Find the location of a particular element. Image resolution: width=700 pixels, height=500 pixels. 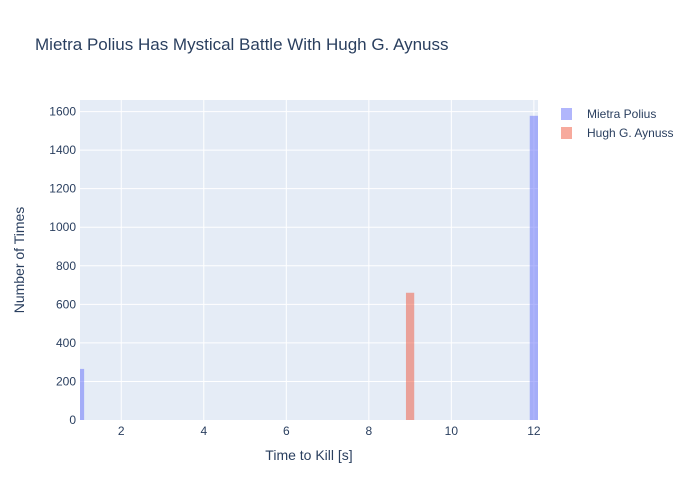

x-tick-label: 2 is located at coordinates (121, 431).